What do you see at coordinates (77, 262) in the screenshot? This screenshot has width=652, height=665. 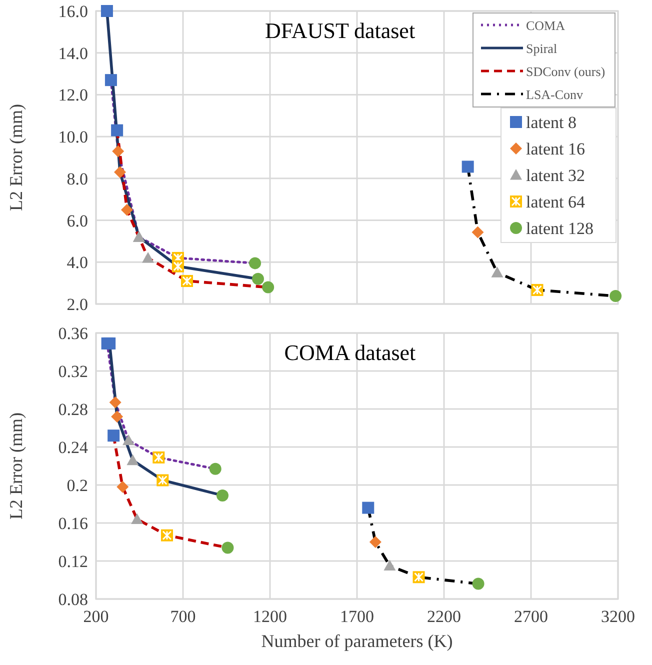 I see `y-tick-label: 4.0` at bounding box center [77, 262].